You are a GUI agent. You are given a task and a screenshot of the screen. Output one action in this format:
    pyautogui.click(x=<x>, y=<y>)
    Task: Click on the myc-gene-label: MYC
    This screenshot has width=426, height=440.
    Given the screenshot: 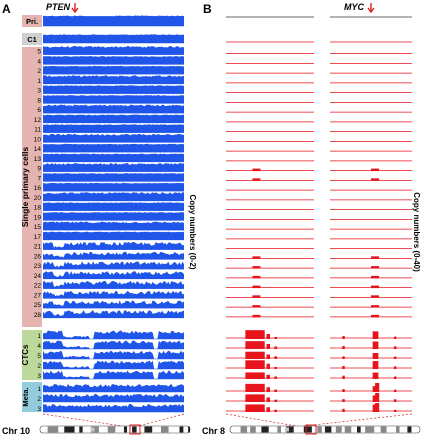 What is the action you would take?
    pyautogui.click(x=354, y=7)
    